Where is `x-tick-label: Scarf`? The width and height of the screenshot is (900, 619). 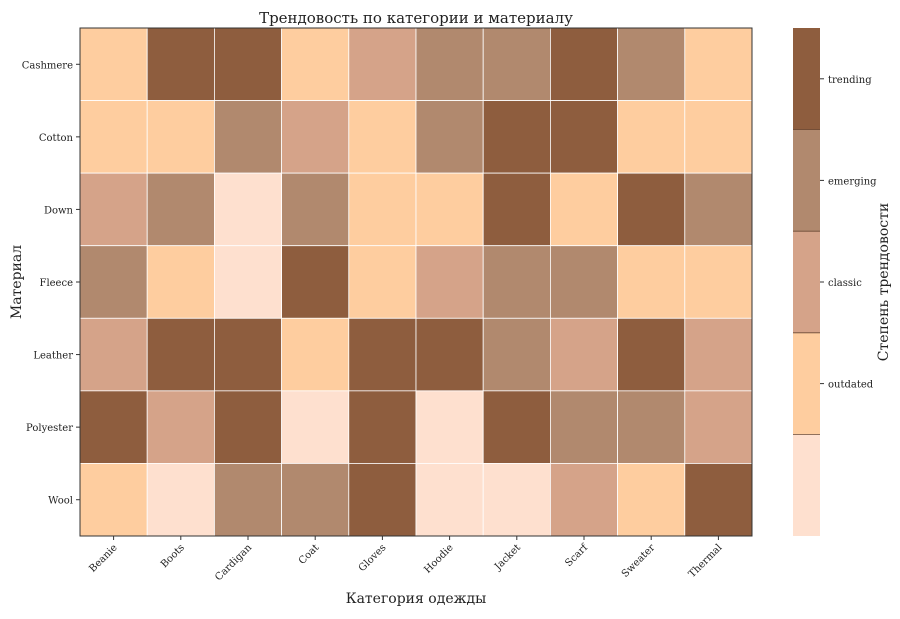 x-tick-label: Scarf is located at coordinates (577, 555).